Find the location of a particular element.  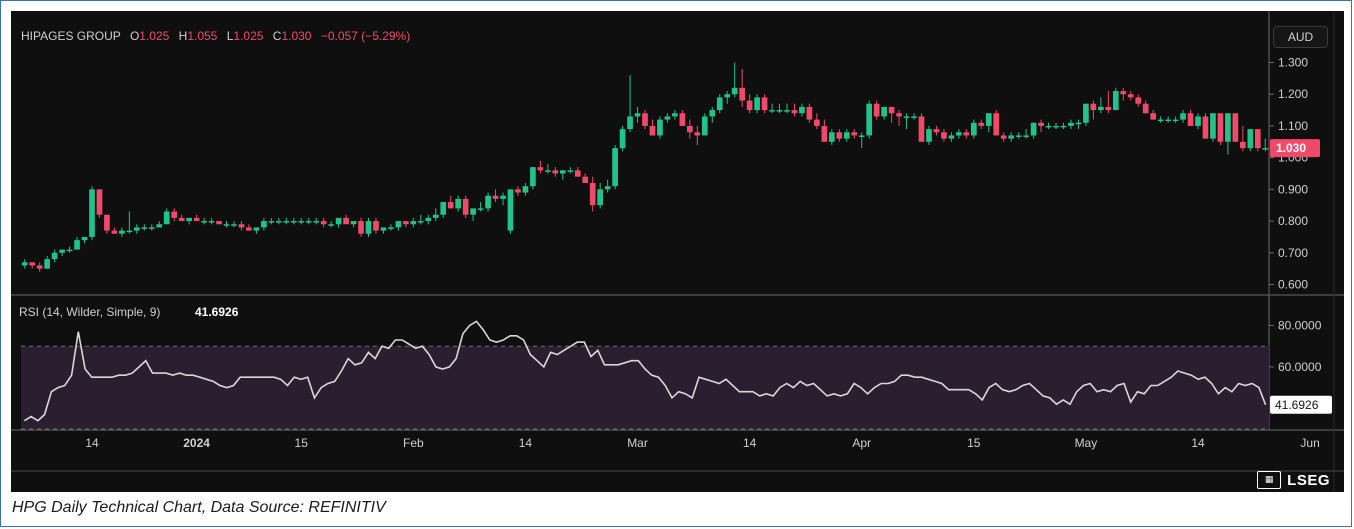

currency-label: AUD is located at coordinates (1300, 37).